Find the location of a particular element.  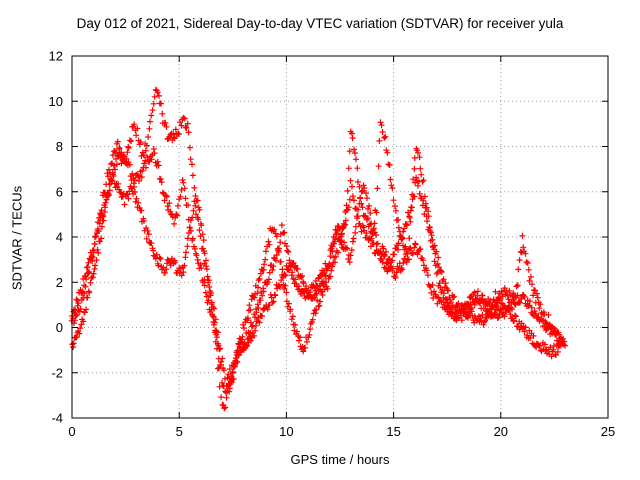

x-tick-label: 25 is located at coordinates (608, 431).